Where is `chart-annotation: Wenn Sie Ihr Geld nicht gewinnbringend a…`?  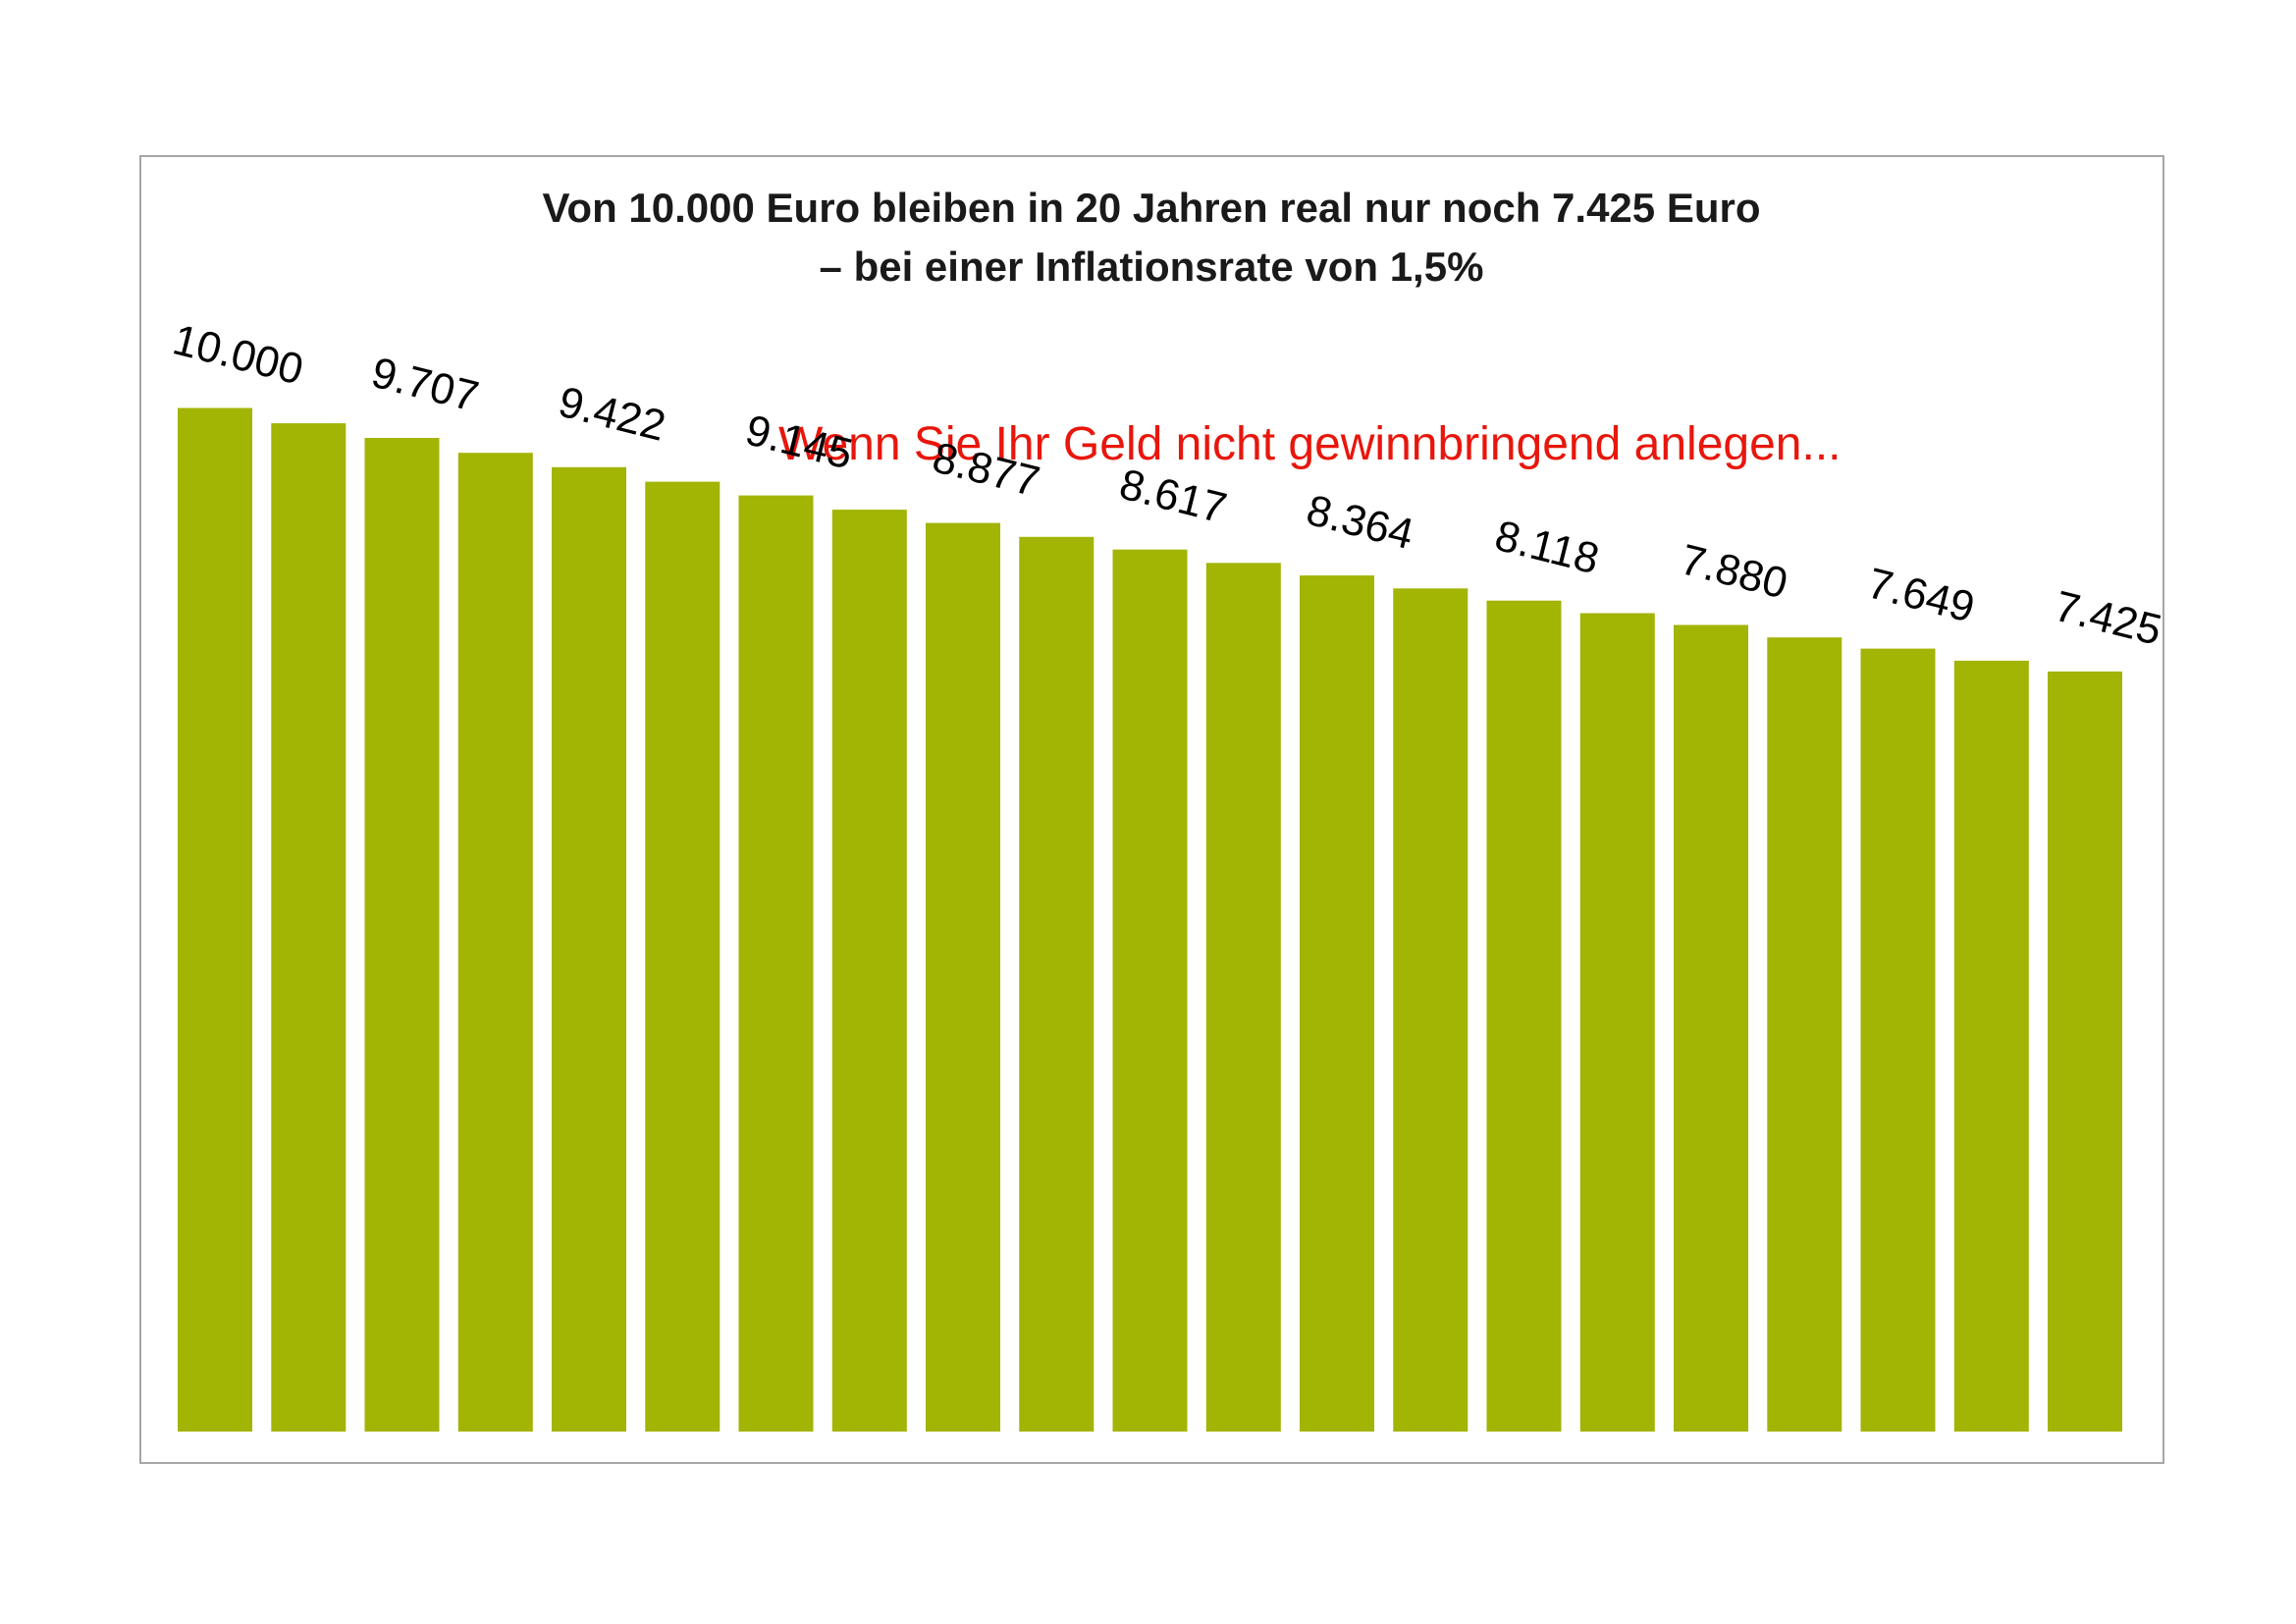 chart-annotation: Wenn Sie Ihr Geld nicht gewinnbringend a… is located at coordinates (1310, 444).